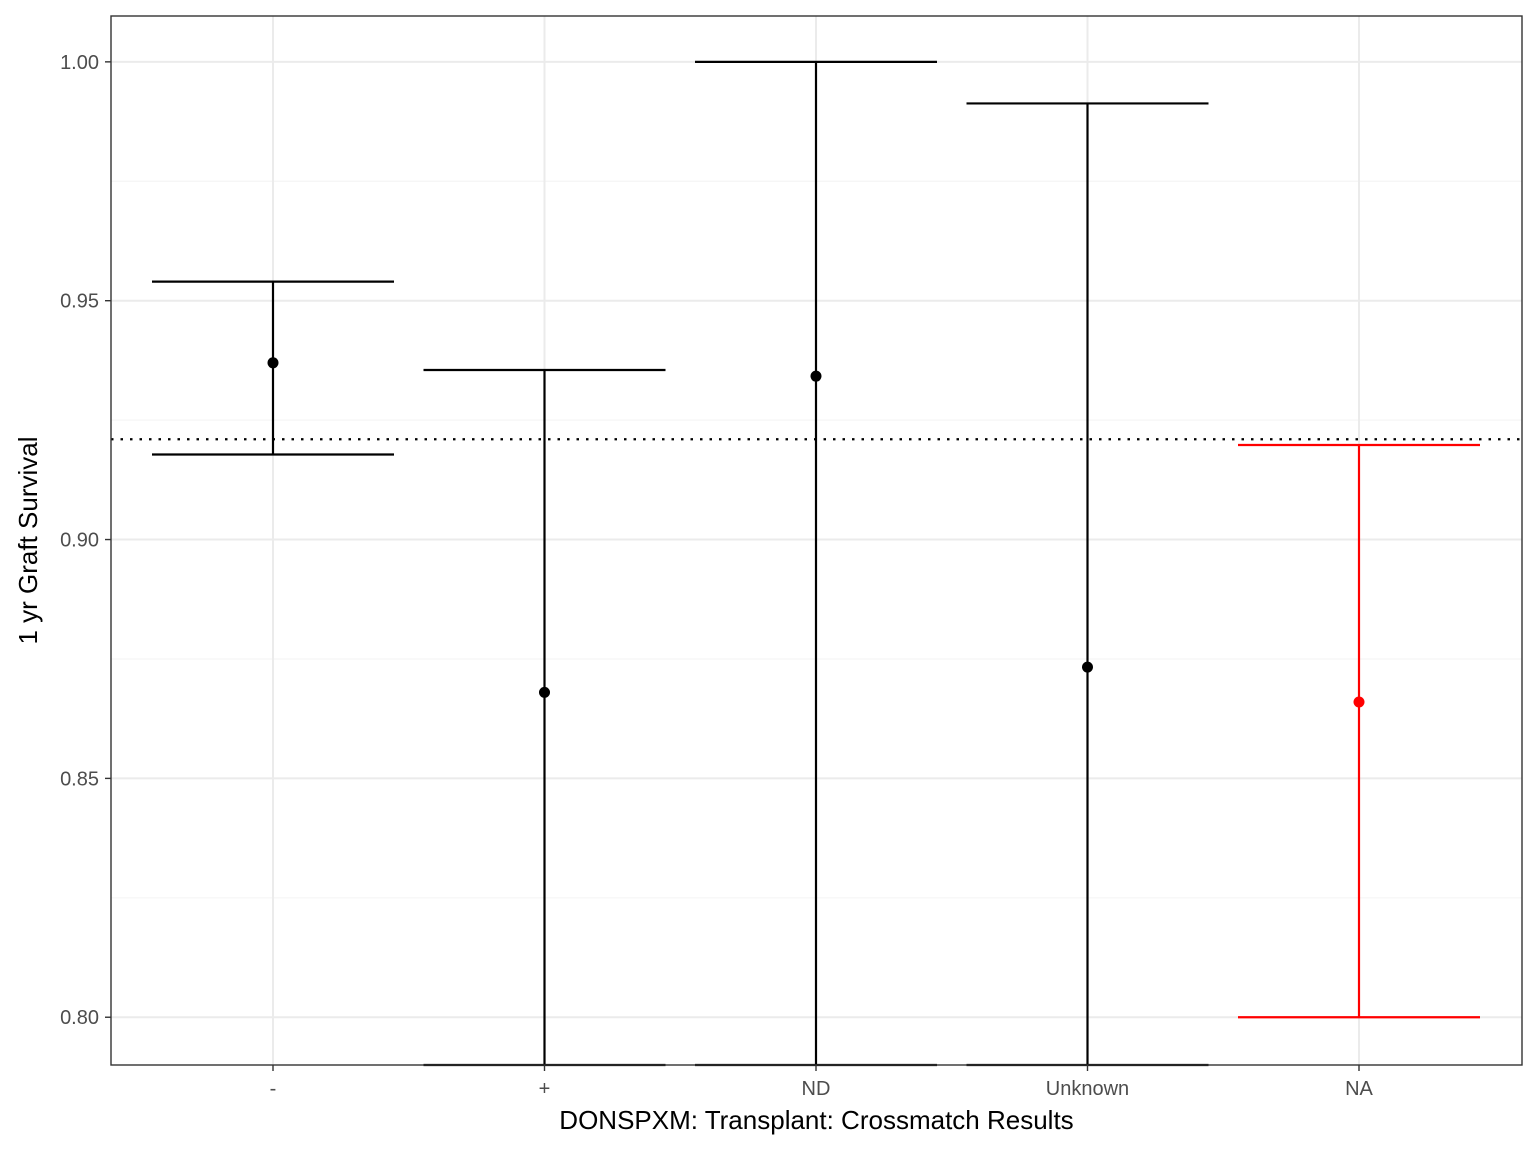 Image resolution: width=1536 pixels, height=1152 pixels. What do you see at coordinates (79, 1018) in the screenshot?
I see `y-tick-label: 0.80` at bounding box center [79, 1018].